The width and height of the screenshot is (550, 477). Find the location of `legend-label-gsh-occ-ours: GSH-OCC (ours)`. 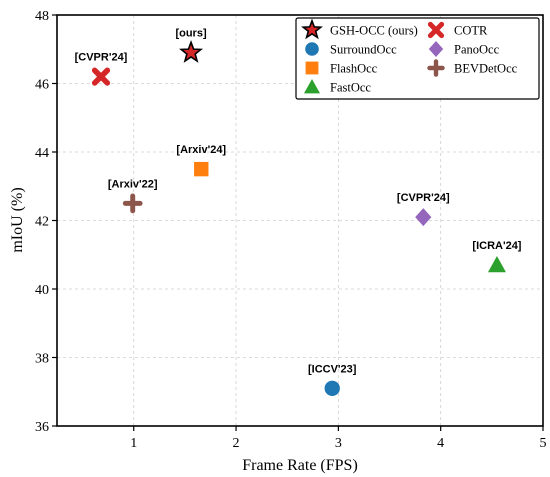

legend-label-gsh-occ-ours: GSH-OCC (ours) is located at coordinates (374, 31).